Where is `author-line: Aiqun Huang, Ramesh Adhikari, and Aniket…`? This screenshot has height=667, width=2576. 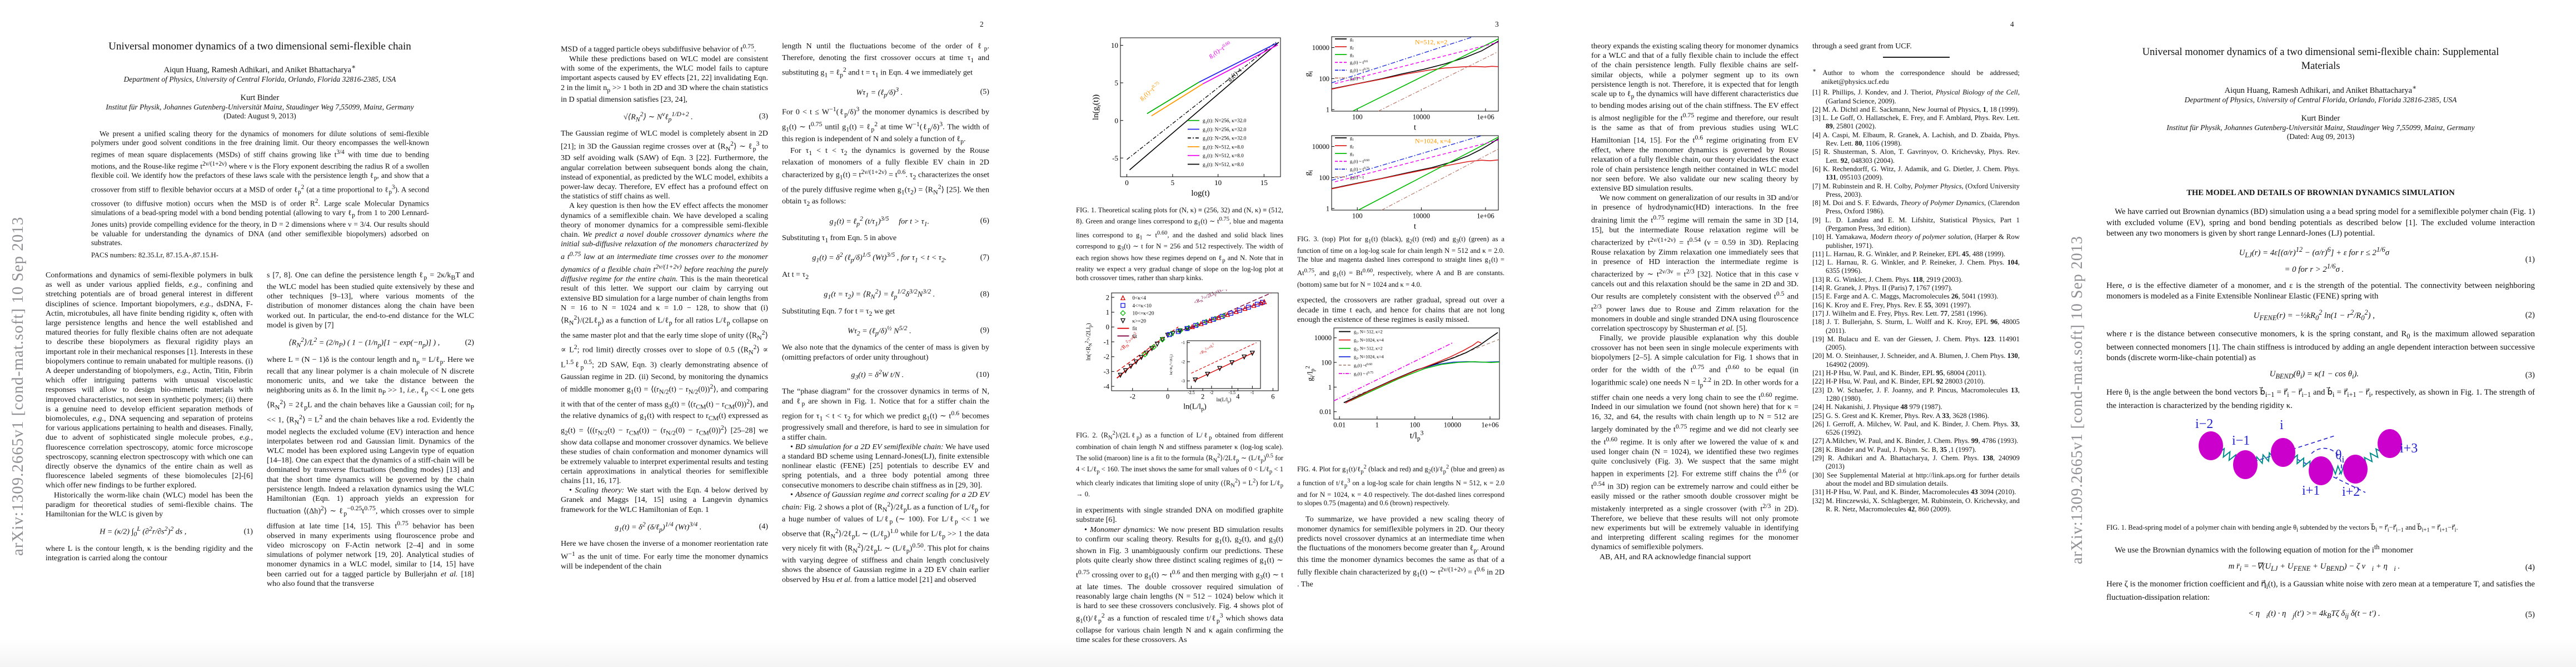 author-line: Aiqun Huang, Ramesh Adhikari, and Aniket… is located at coordinates (259, 68).